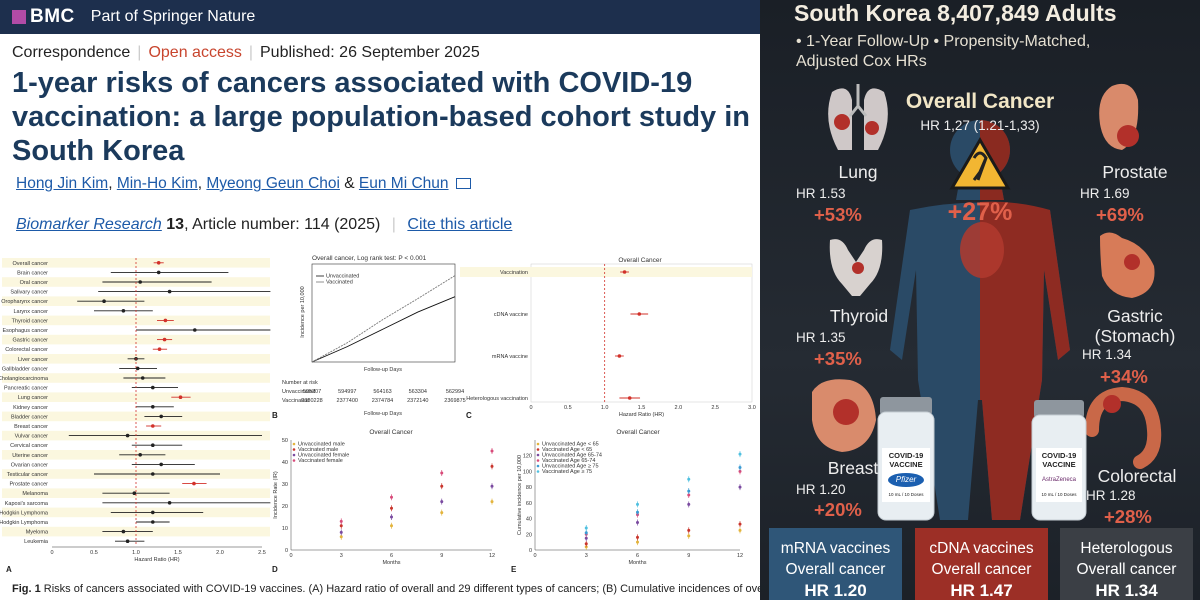 The image size is (1200, 600). Describe the element at coordinates (370, 52) in the screenshot. I see `published-date: Published: 26 September 2025` at that location.